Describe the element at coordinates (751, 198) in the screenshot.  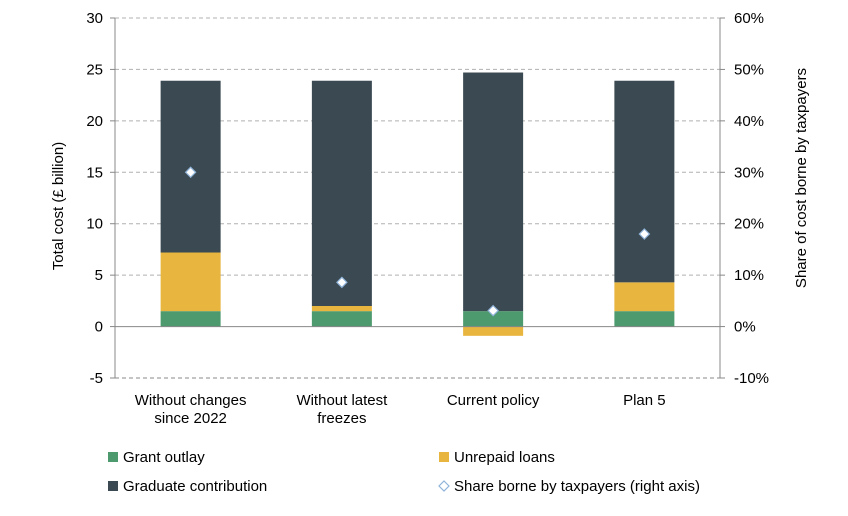
I see `right-axis-ticks: -10% 0% 10% 20% 30% 40% 50% 60%` at that location.